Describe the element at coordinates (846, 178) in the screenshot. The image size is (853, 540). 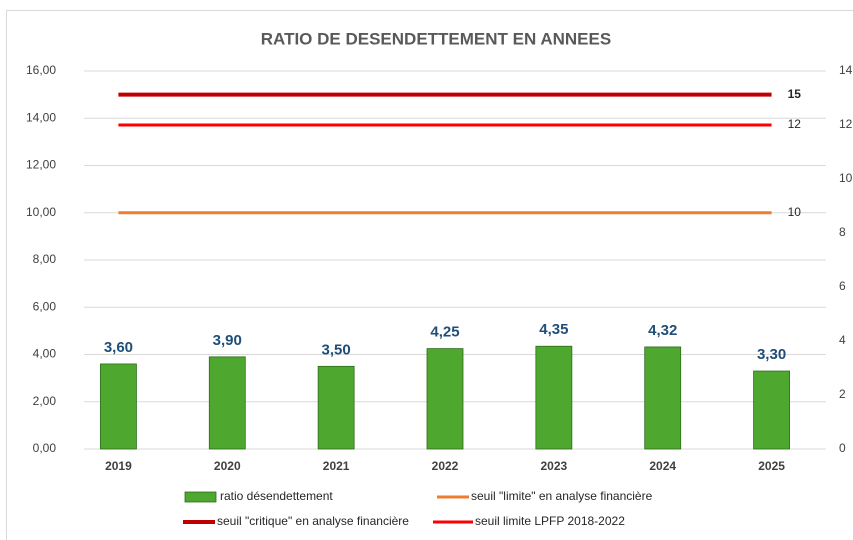
I see `y2-tick-label: 10` at that location.